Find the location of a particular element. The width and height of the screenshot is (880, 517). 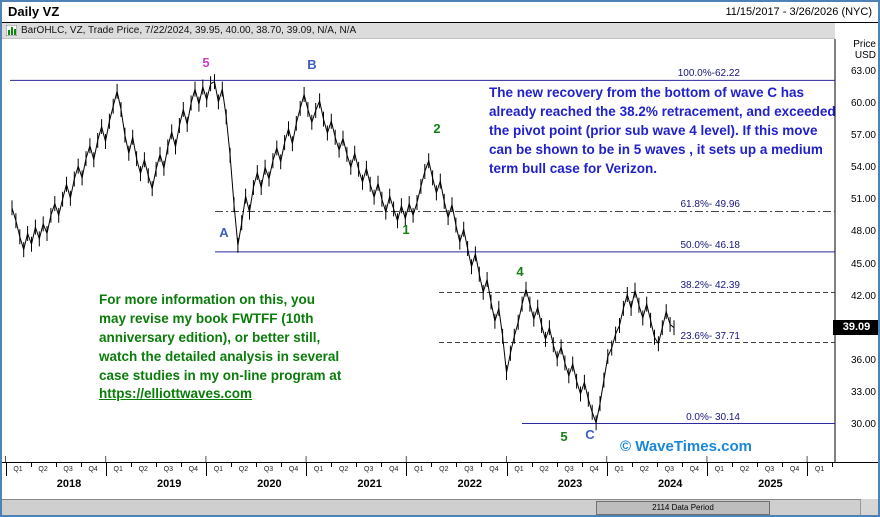

year-label: 2019 is located at coordinates (169, 484).